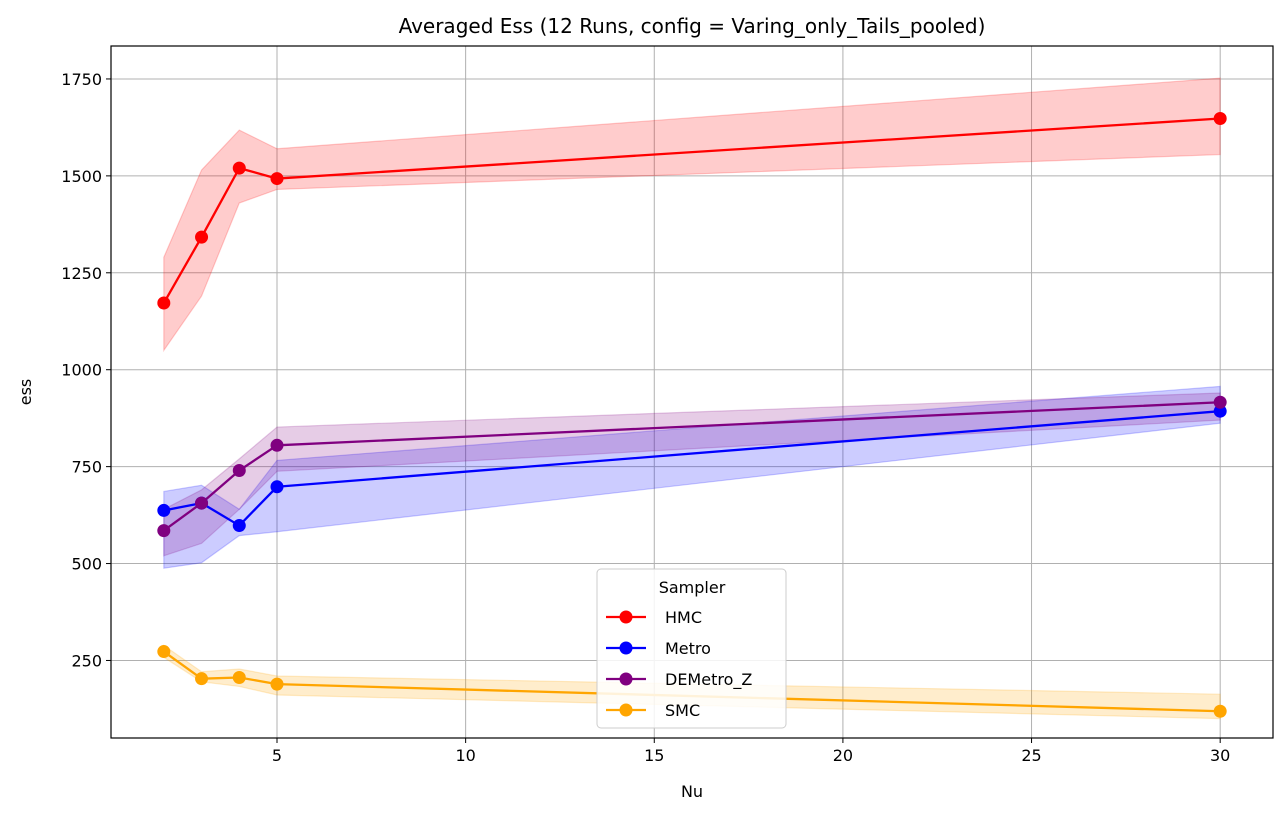  Describe the element at coordinates (626, 648) in the screenshot. I see `legend-metro-marker` at that location.